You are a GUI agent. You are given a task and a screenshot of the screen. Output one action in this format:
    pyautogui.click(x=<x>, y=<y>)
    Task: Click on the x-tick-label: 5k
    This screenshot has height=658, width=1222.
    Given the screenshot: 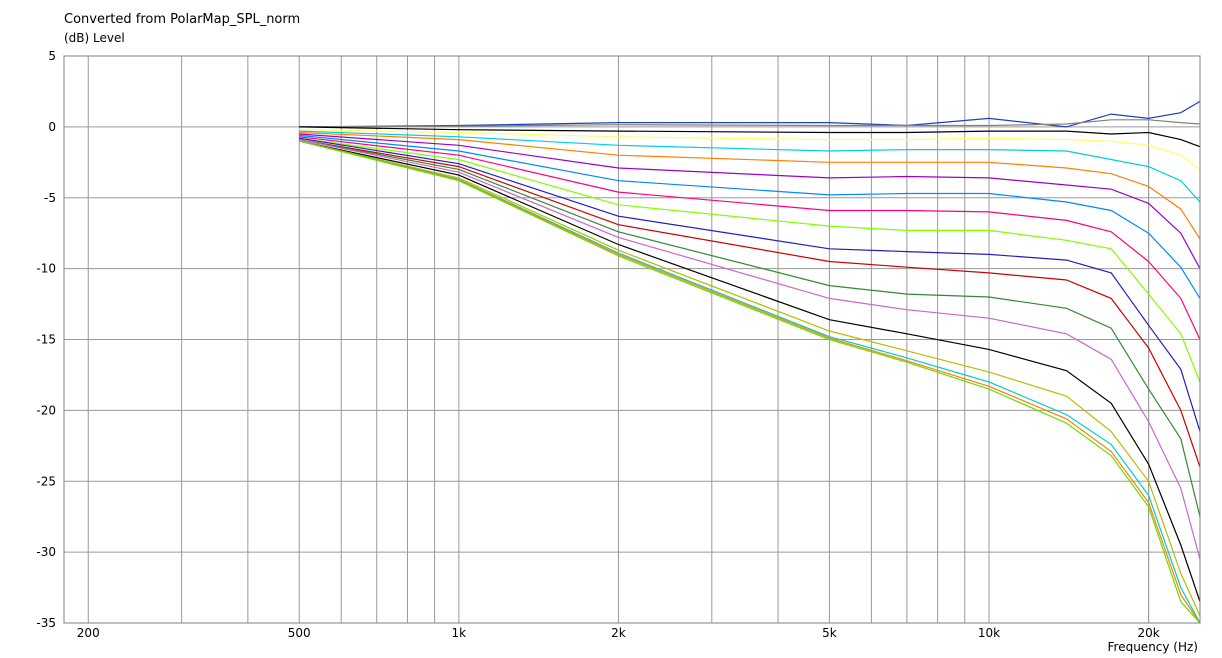 What is the action you would take?
    pyautogui.click(x=829, y=633)
    